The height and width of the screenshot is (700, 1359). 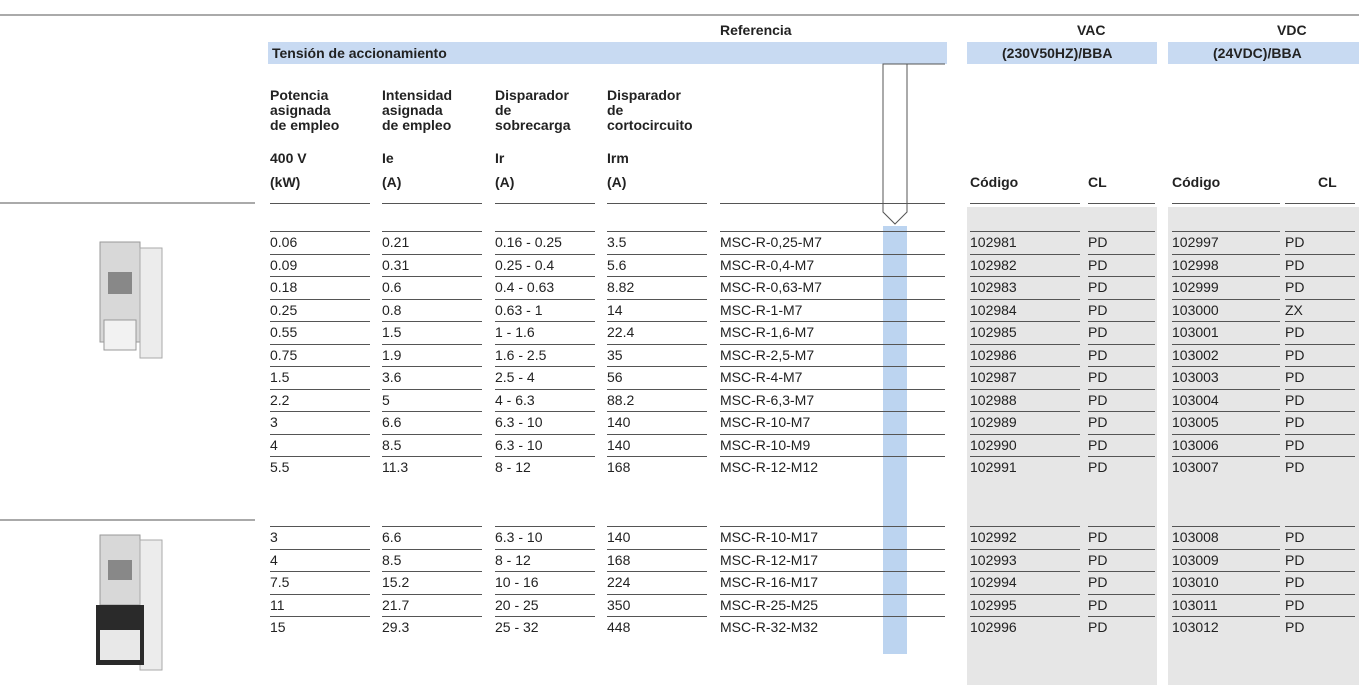 I want to click on vdc-code-cell: 103000, so click(x=1195, y=309).